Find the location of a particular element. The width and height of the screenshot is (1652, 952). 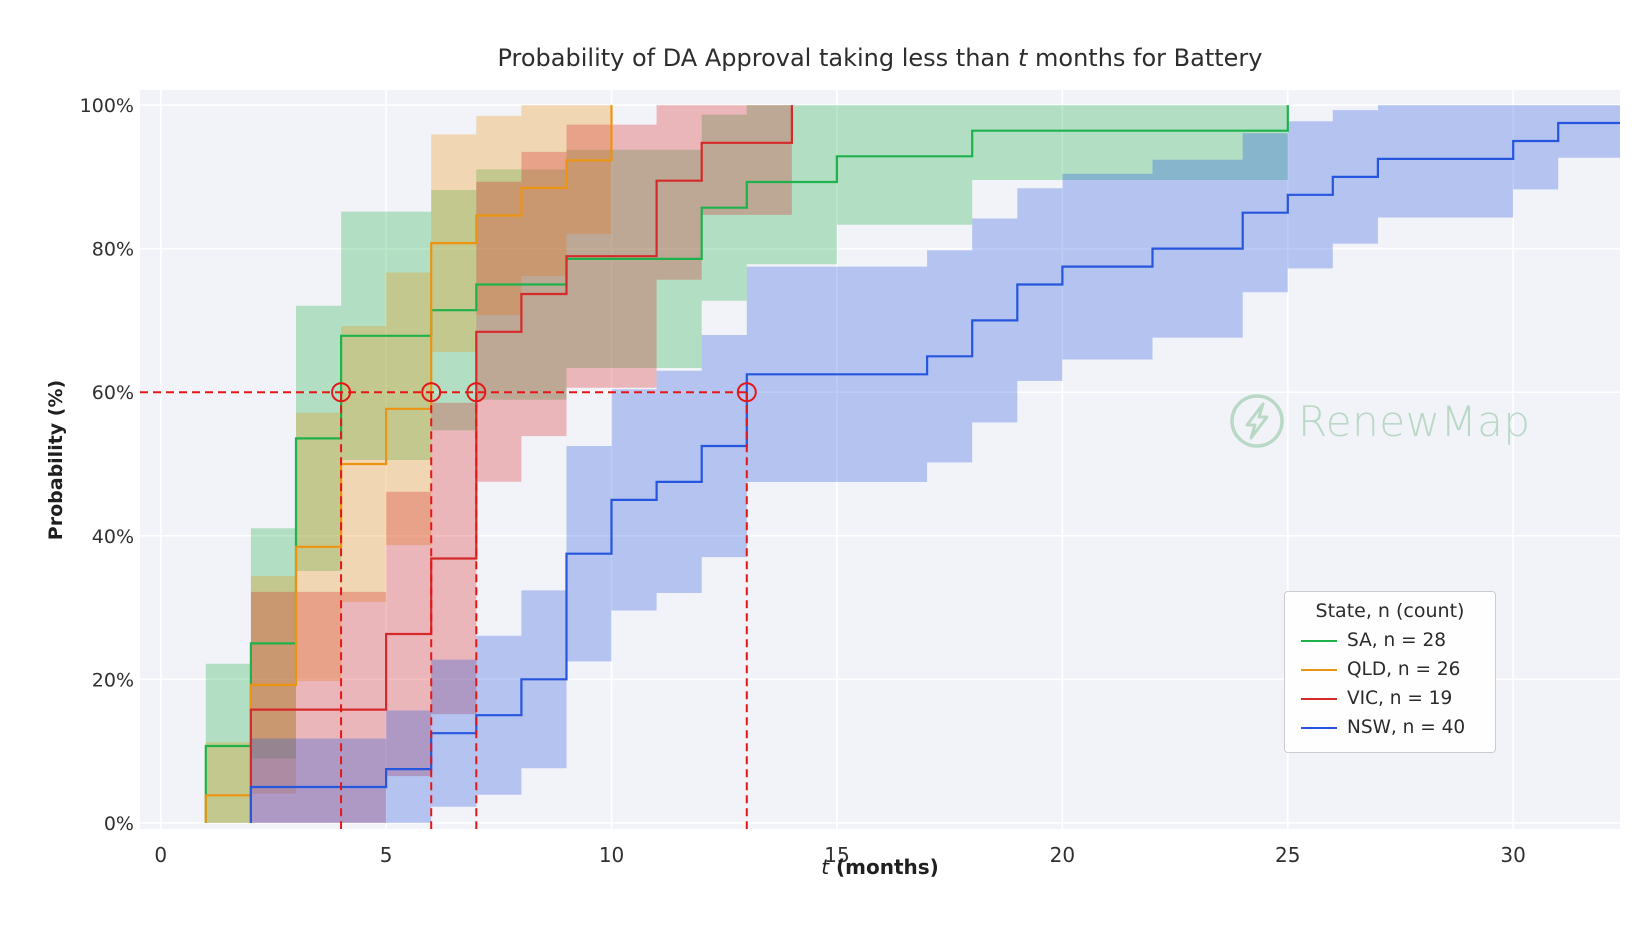

chart-title-post: months for Battery is located at coordinates (1145, 58).